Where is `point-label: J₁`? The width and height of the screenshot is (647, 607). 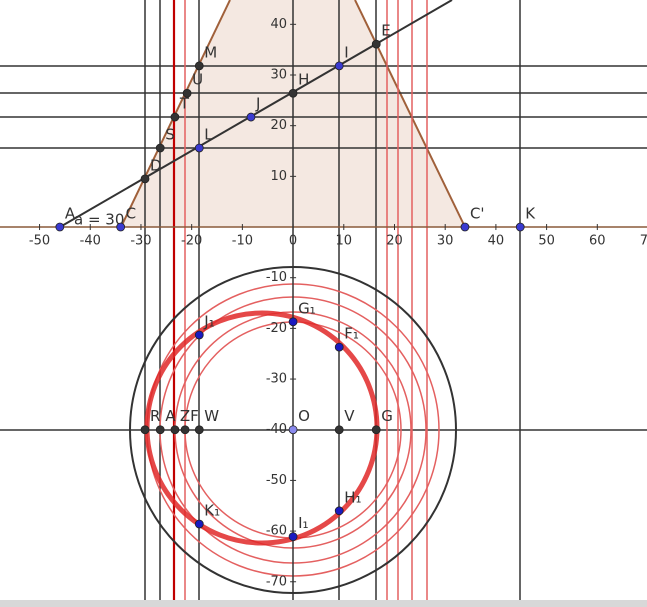 point-label: J₁ is located at coordinates (208, 321).